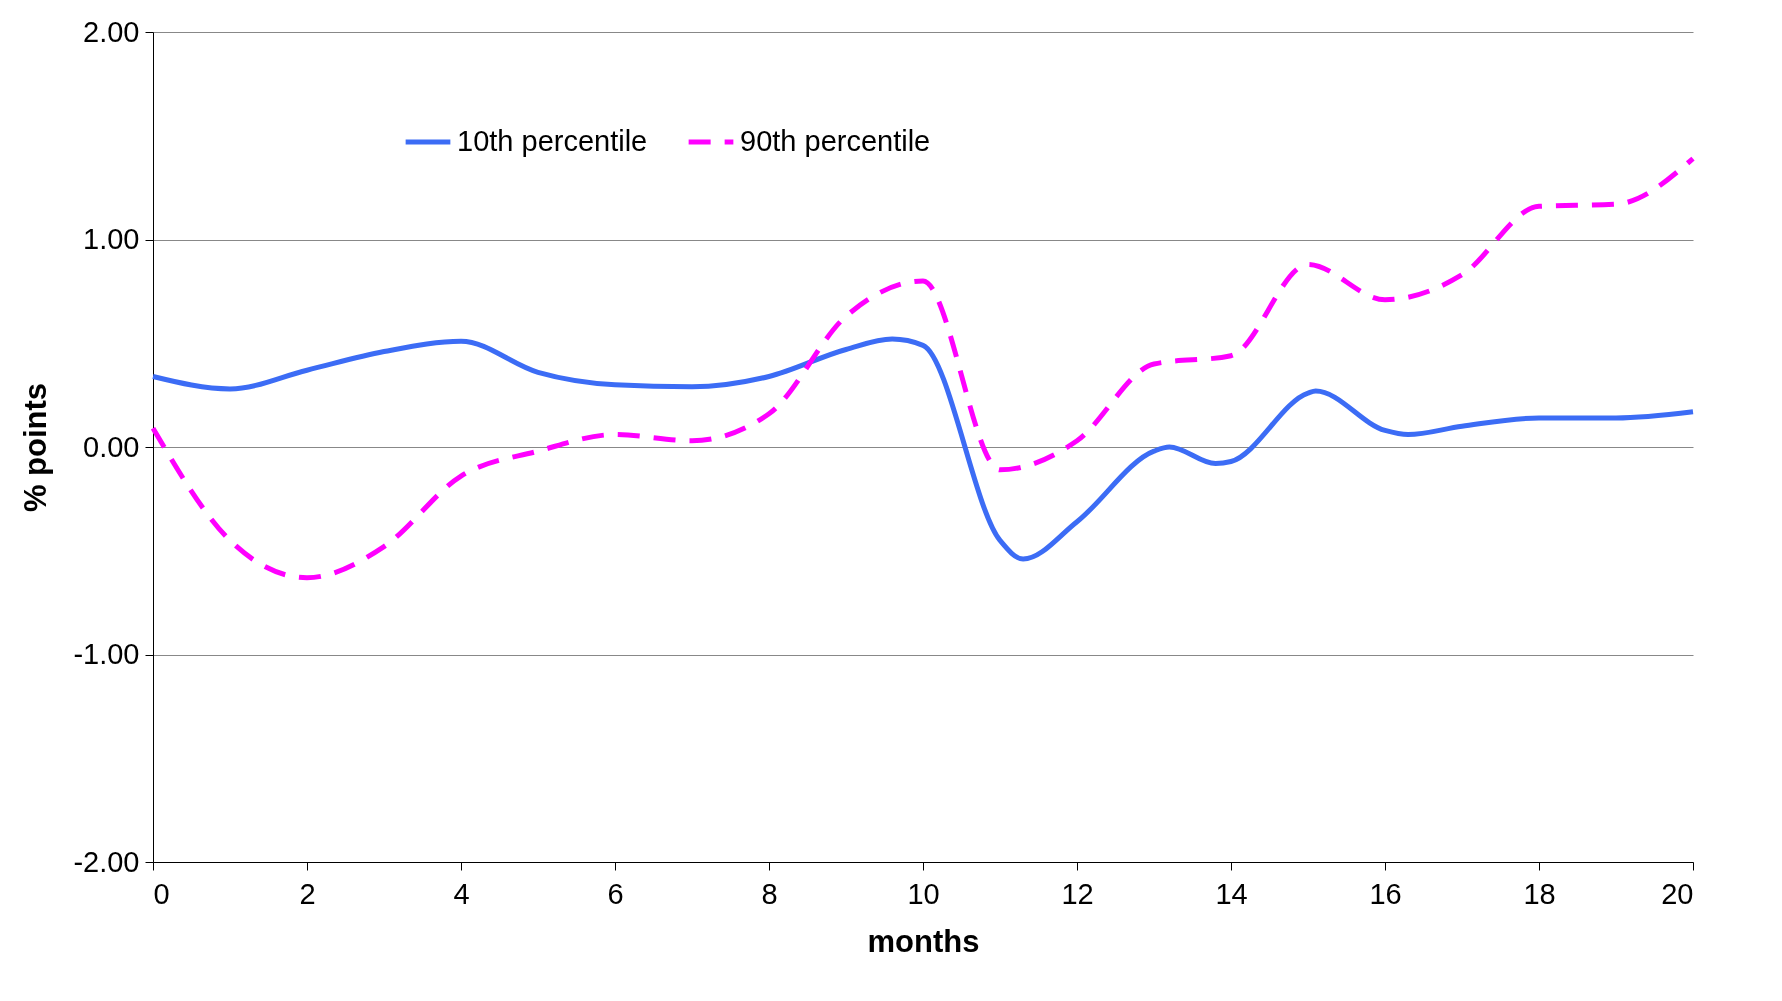 The image size is (1782, 1001). What do you see at coordinates (923, 893) in the screenshot?
I see `x-tick-label: 10` at bounding box center [923, 893].